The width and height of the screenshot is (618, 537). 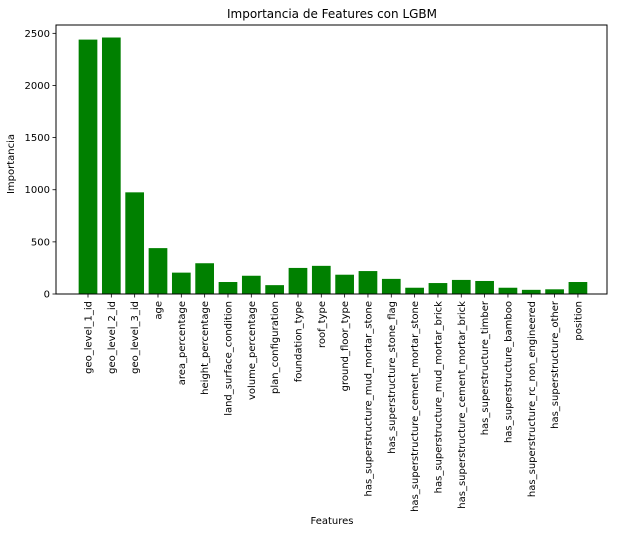 What do you see at coordinates (251, 284) in the screenshot?
I see `bar-volume-percentage` at bounding box center [251, 284].